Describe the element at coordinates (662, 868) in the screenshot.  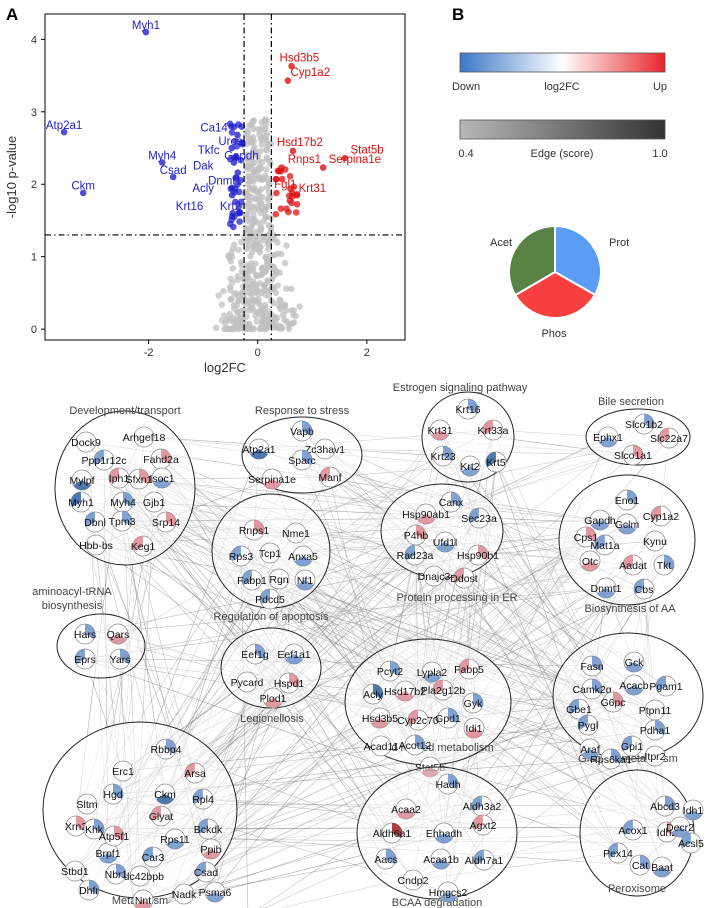
I see `node-label: Baat` at that location.